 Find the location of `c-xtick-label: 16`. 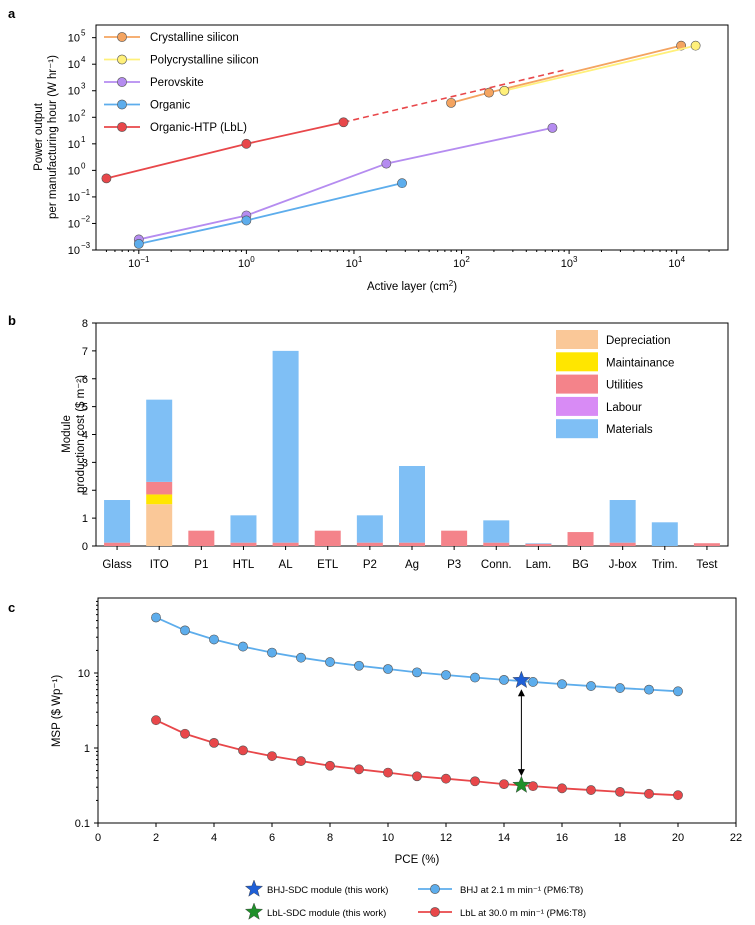

c-xtick-label: 16 is located at coordinates (562, 838).